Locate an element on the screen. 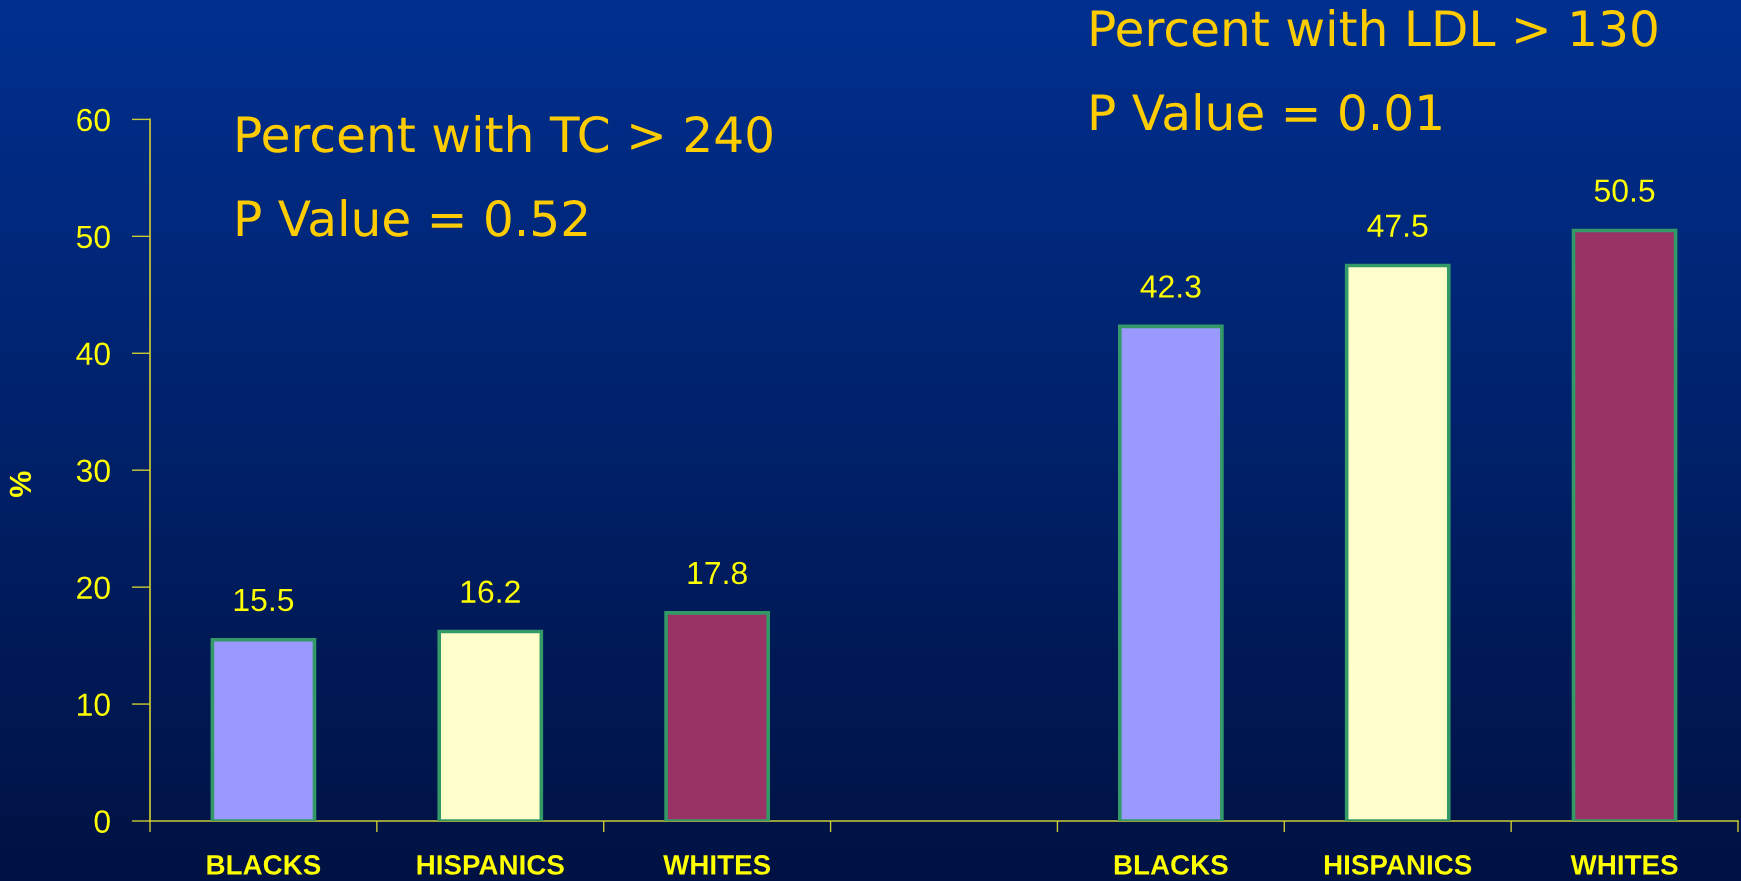 The height and width of the screenshot is (881, 1741). y-tick-label: 60 is located at coordinates (93, 120).